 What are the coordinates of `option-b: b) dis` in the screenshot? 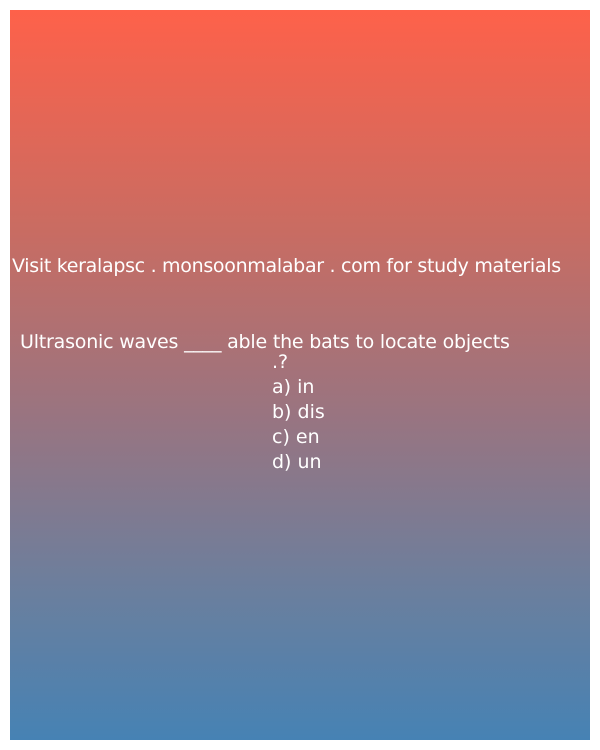 It's located at (298, 412).